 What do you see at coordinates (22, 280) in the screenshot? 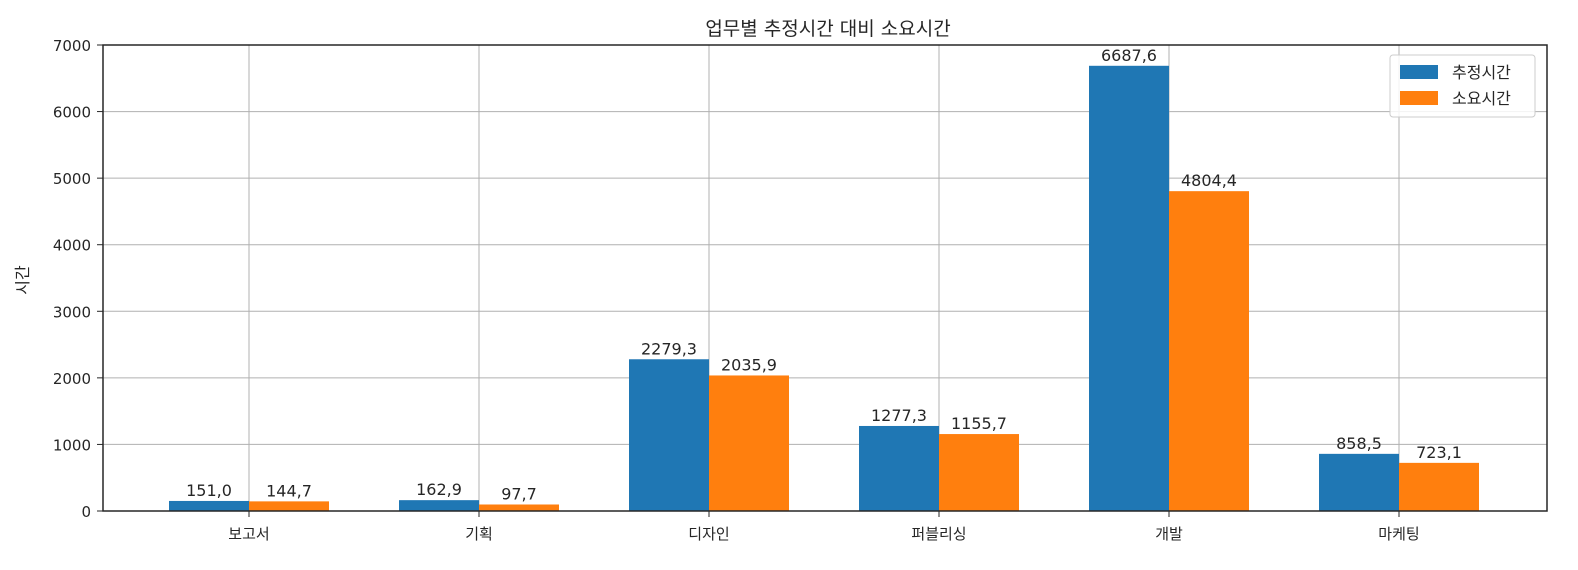
I see `y-axis-label: 시간` at bounding box center [22, 280].